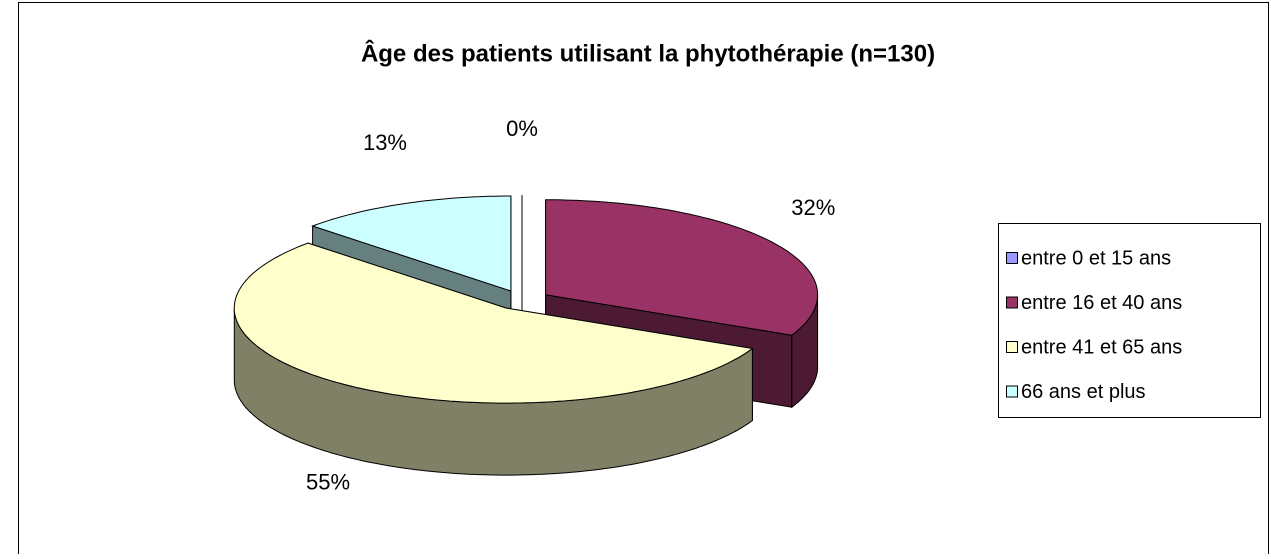 The width and height of the screenshot is (1271, 559). I want to click on legend-label: entre 41 et 65 ans, so click(1101, 347).